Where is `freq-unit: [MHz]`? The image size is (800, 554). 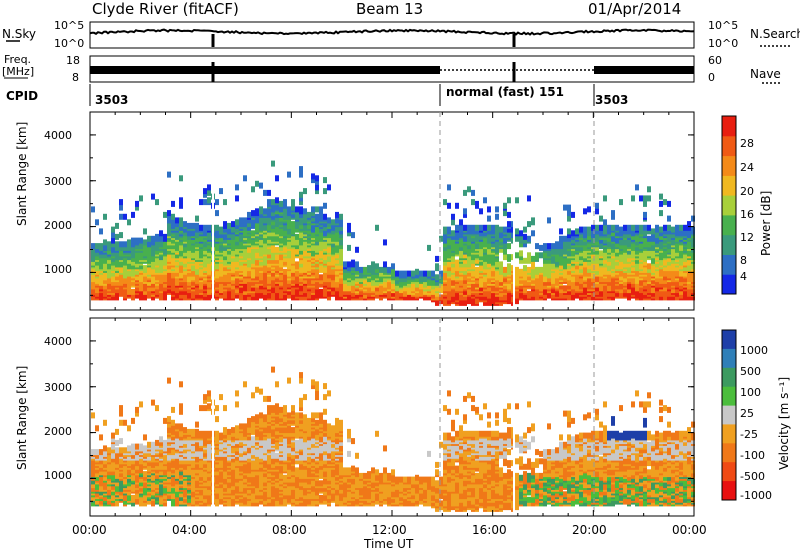
freq-unit: [MHz] is located at coordinates (18, 71).